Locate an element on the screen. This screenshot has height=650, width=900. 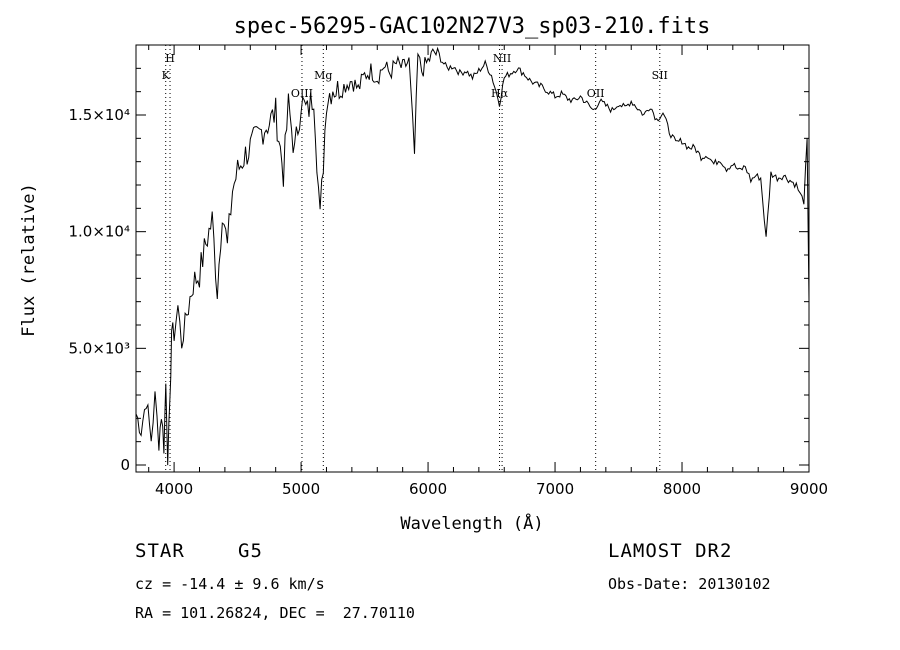
x-tick-label-2: 6000 is located at coordinates (428, 489).